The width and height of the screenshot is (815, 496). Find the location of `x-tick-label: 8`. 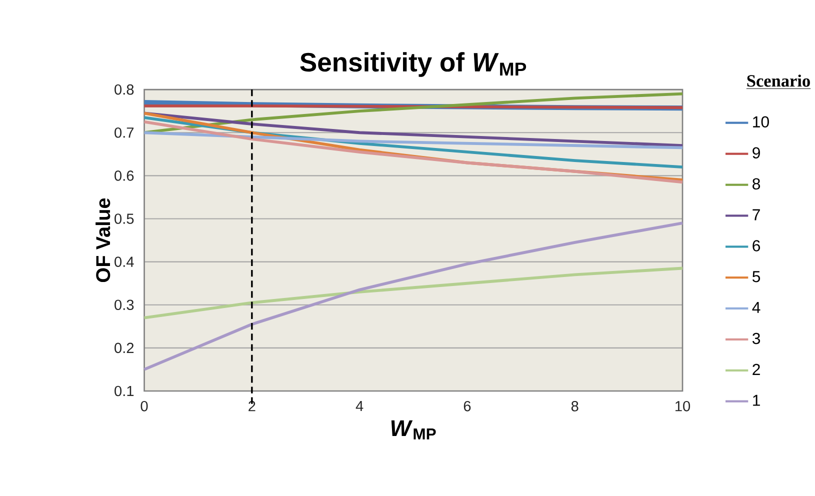

x-tick-label: 8 is located at coordinates (574, 406).